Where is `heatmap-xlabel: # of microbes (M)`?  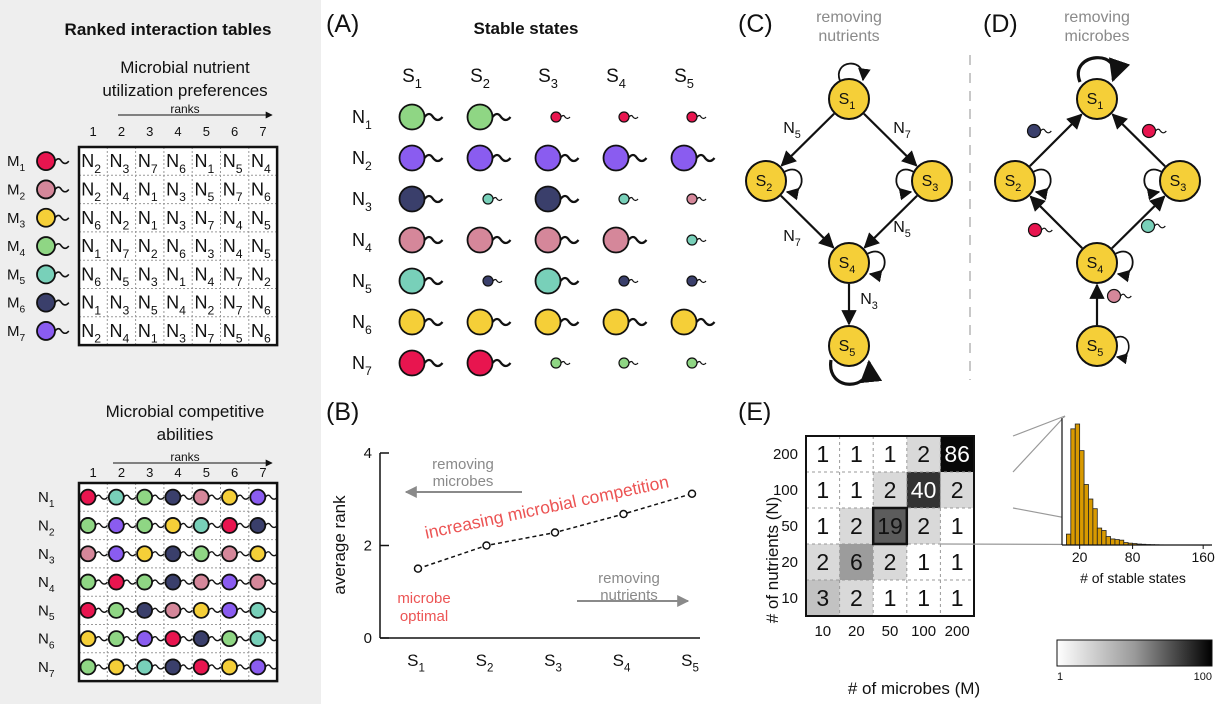
heatmap-xlabel: # of microbes (M) is located at coordinates (914, 688).